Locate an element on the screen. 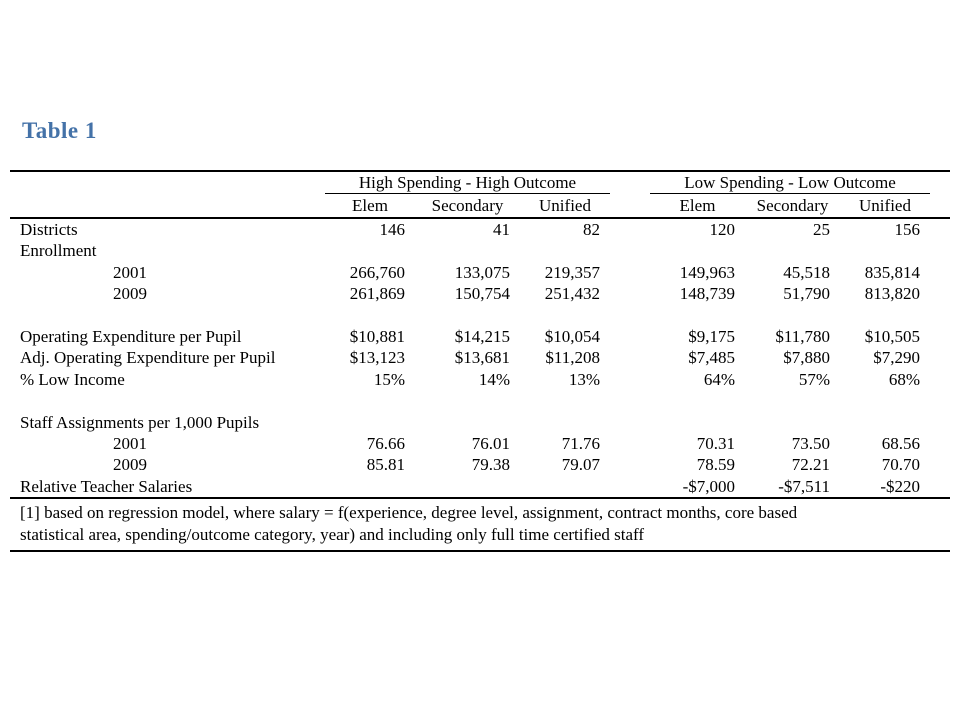  cell-value: 149,963 is located at coordinates (707, 272).